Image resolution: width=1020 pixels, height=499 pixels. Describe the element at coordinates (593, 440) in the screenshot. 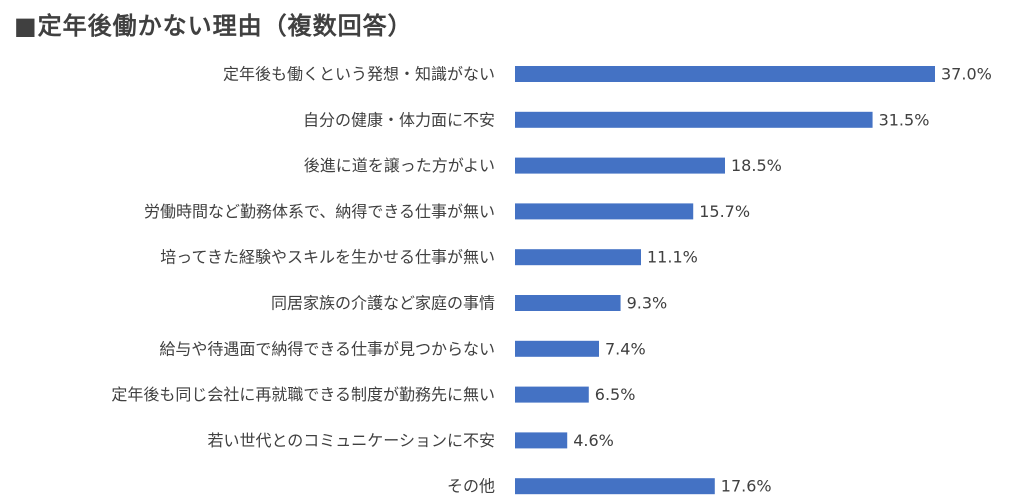

I see `value-label: 4.6%` at that location.